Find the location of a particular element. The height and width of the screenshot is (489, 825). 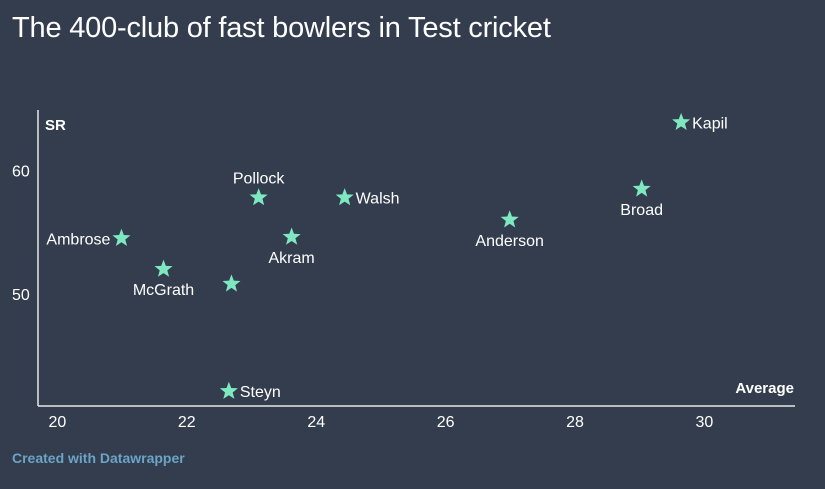

y-tick-label: 50 is located at coordinates (21, 295).